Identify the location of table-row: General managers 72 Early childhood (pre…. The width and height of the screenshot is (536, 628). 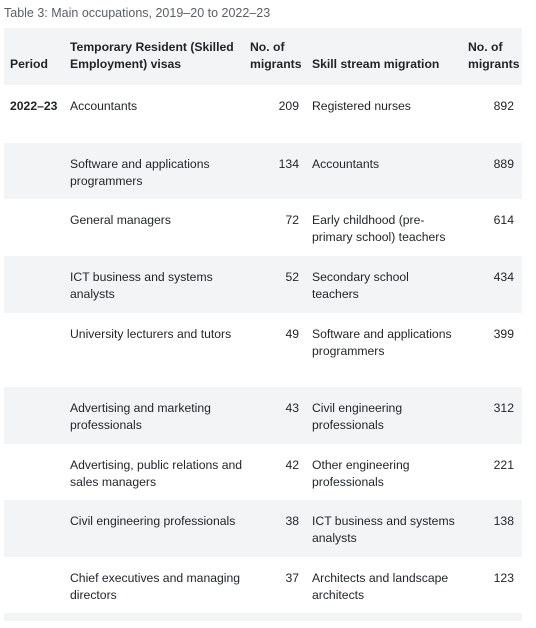
(263, 227).